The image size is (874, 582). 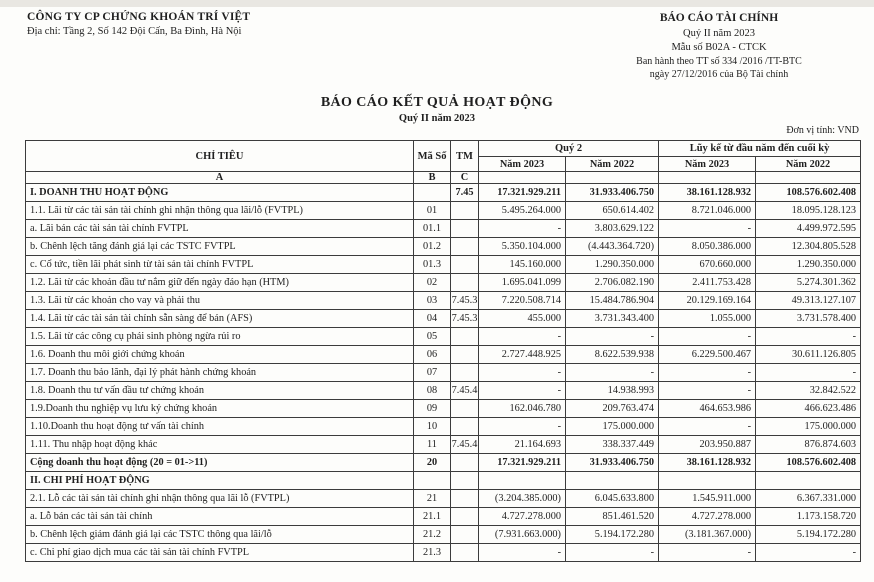 I want to click on cell-ma-so: 01.2, so click(x=432, y=246).